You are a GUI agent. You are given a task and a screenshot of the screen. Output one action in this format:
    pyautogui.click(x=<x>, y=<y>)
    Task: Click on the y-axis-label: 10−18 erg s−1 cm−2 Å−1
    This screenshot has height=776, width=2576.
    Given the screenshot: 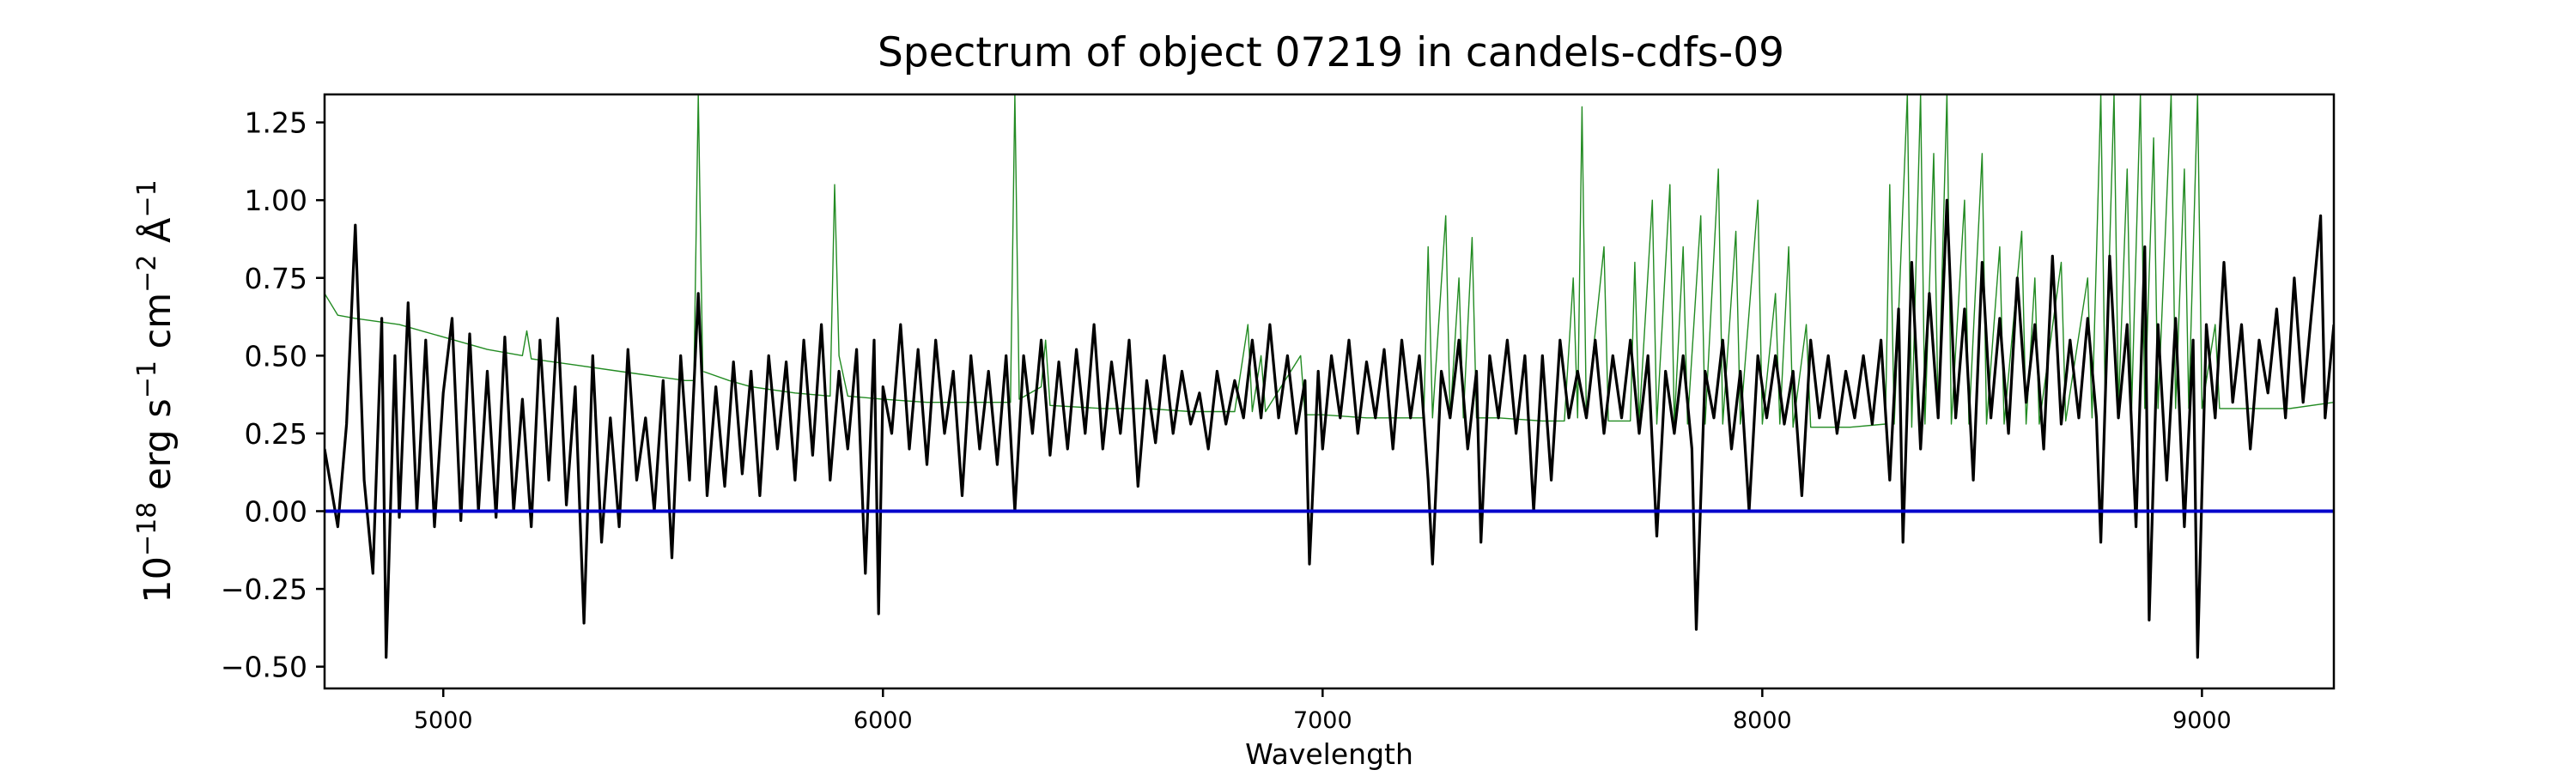 What is the action you would take?
    pyautogui.click(x=156, y=391)
    